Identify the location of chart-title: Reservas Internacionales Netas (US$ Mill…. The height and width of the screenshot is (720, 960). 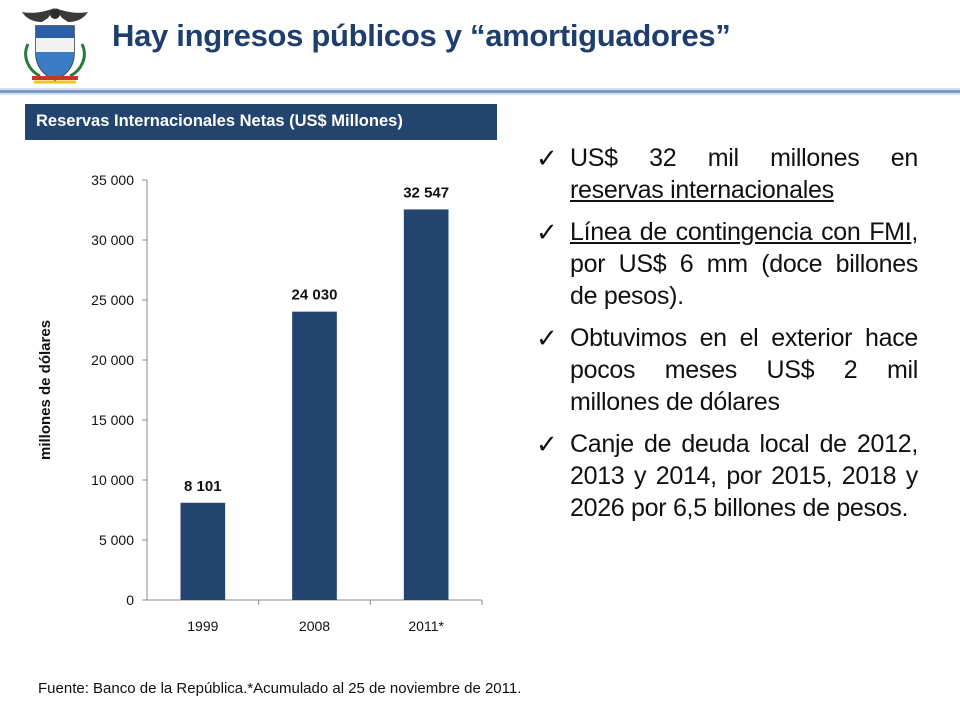
(219, 121).